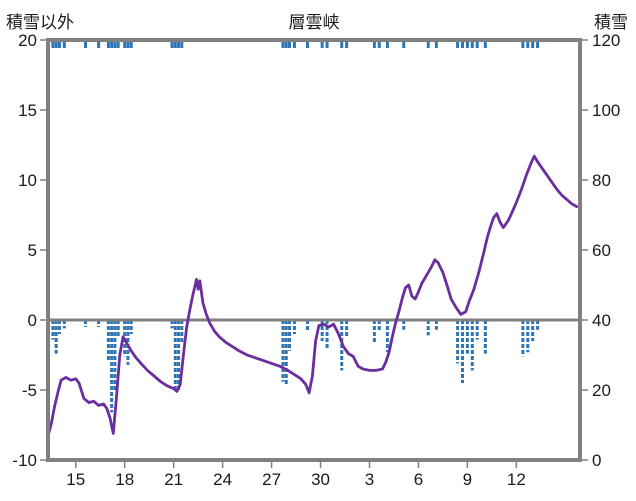  What do you see at coordinates (606, 40) in the screenshot?
I see `right-tick-label: 120` at bounding box center [606, 40].